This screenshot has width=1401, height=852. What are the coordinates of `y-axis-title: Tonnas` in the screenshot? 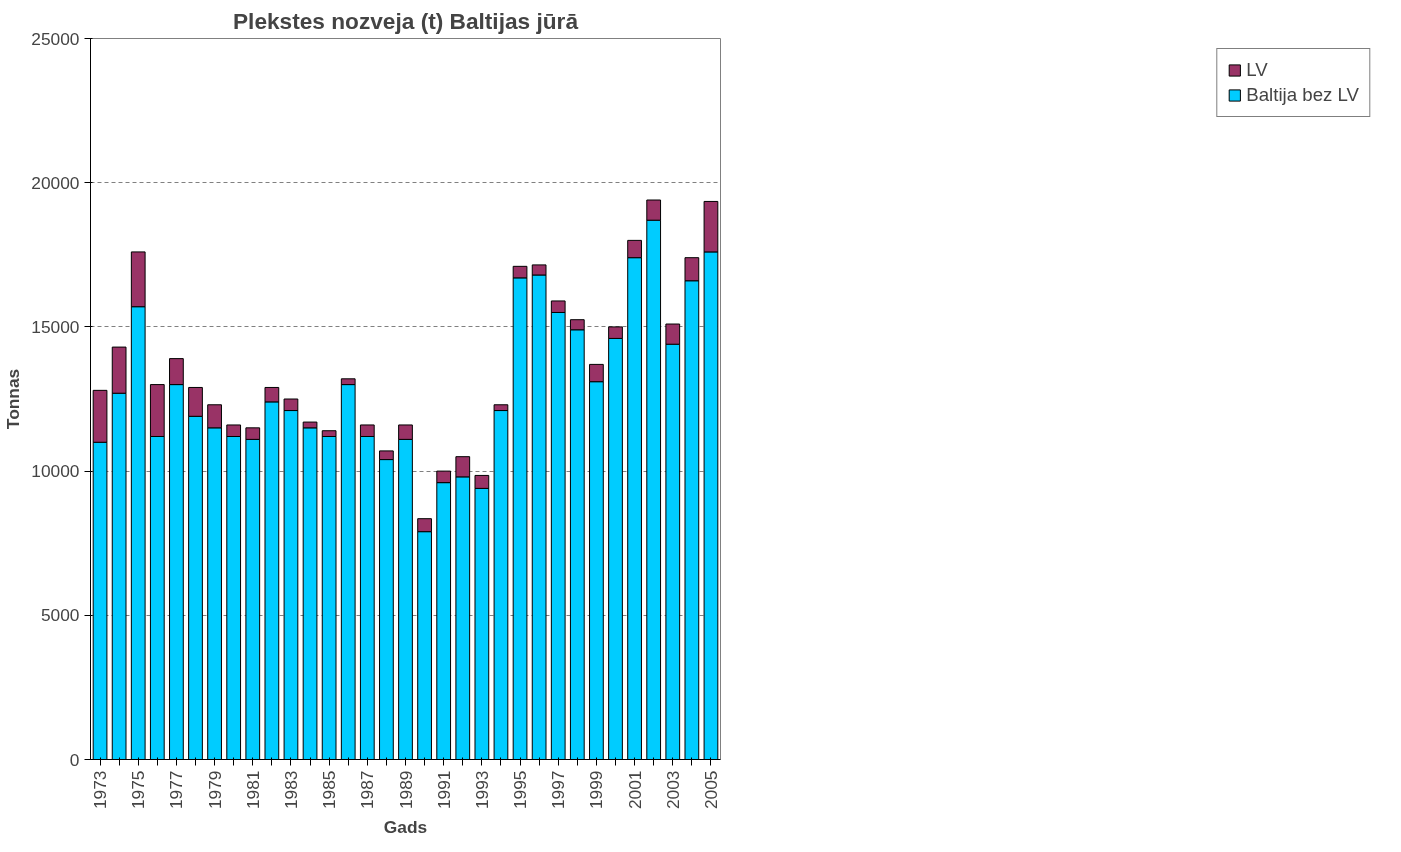 It's located at (13, 399).